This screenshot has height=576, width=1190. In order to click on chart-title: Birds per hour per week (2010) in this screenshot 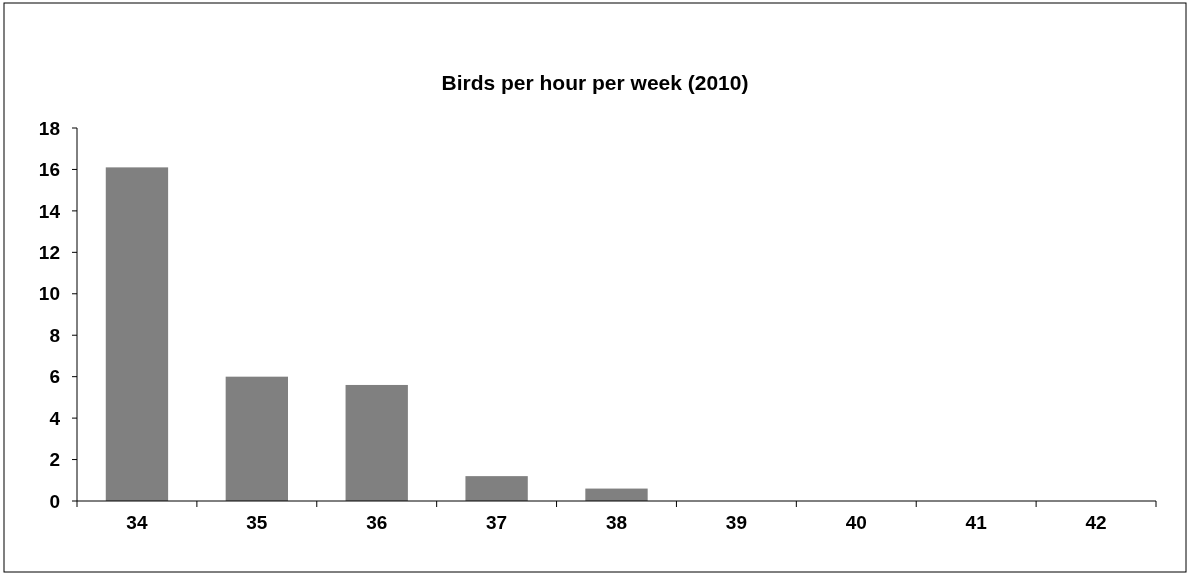, I will do `click(595, 82)`.